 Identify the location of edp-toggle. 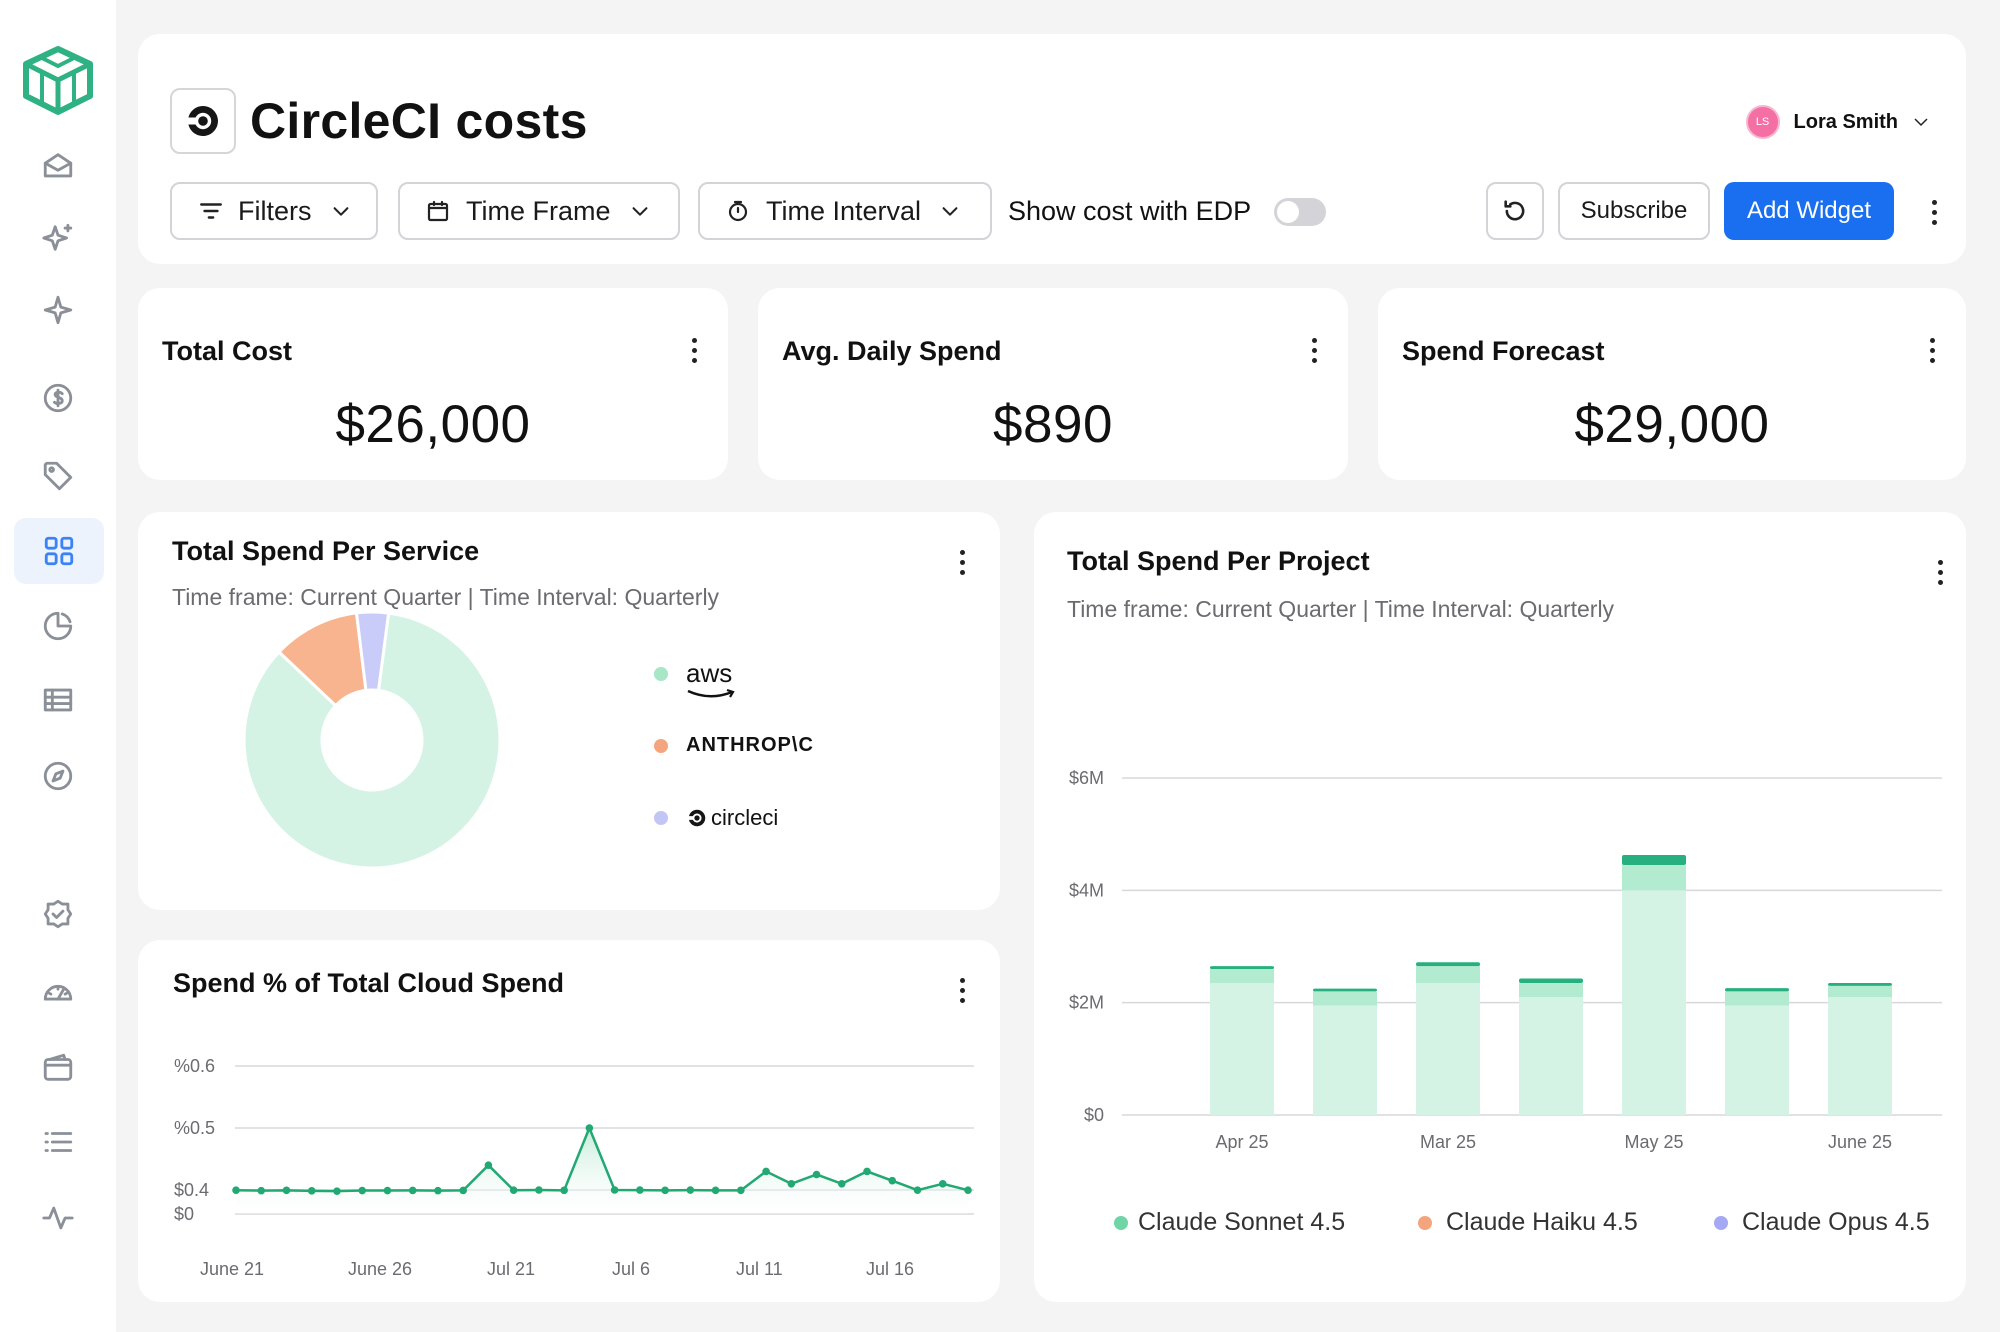
(1300, 212).